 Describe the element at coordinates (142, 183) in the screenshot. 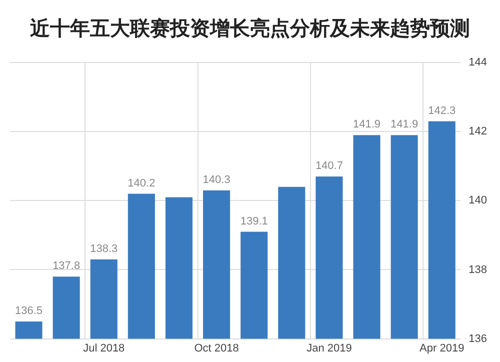

I see `data-label: 140.2` at that location.